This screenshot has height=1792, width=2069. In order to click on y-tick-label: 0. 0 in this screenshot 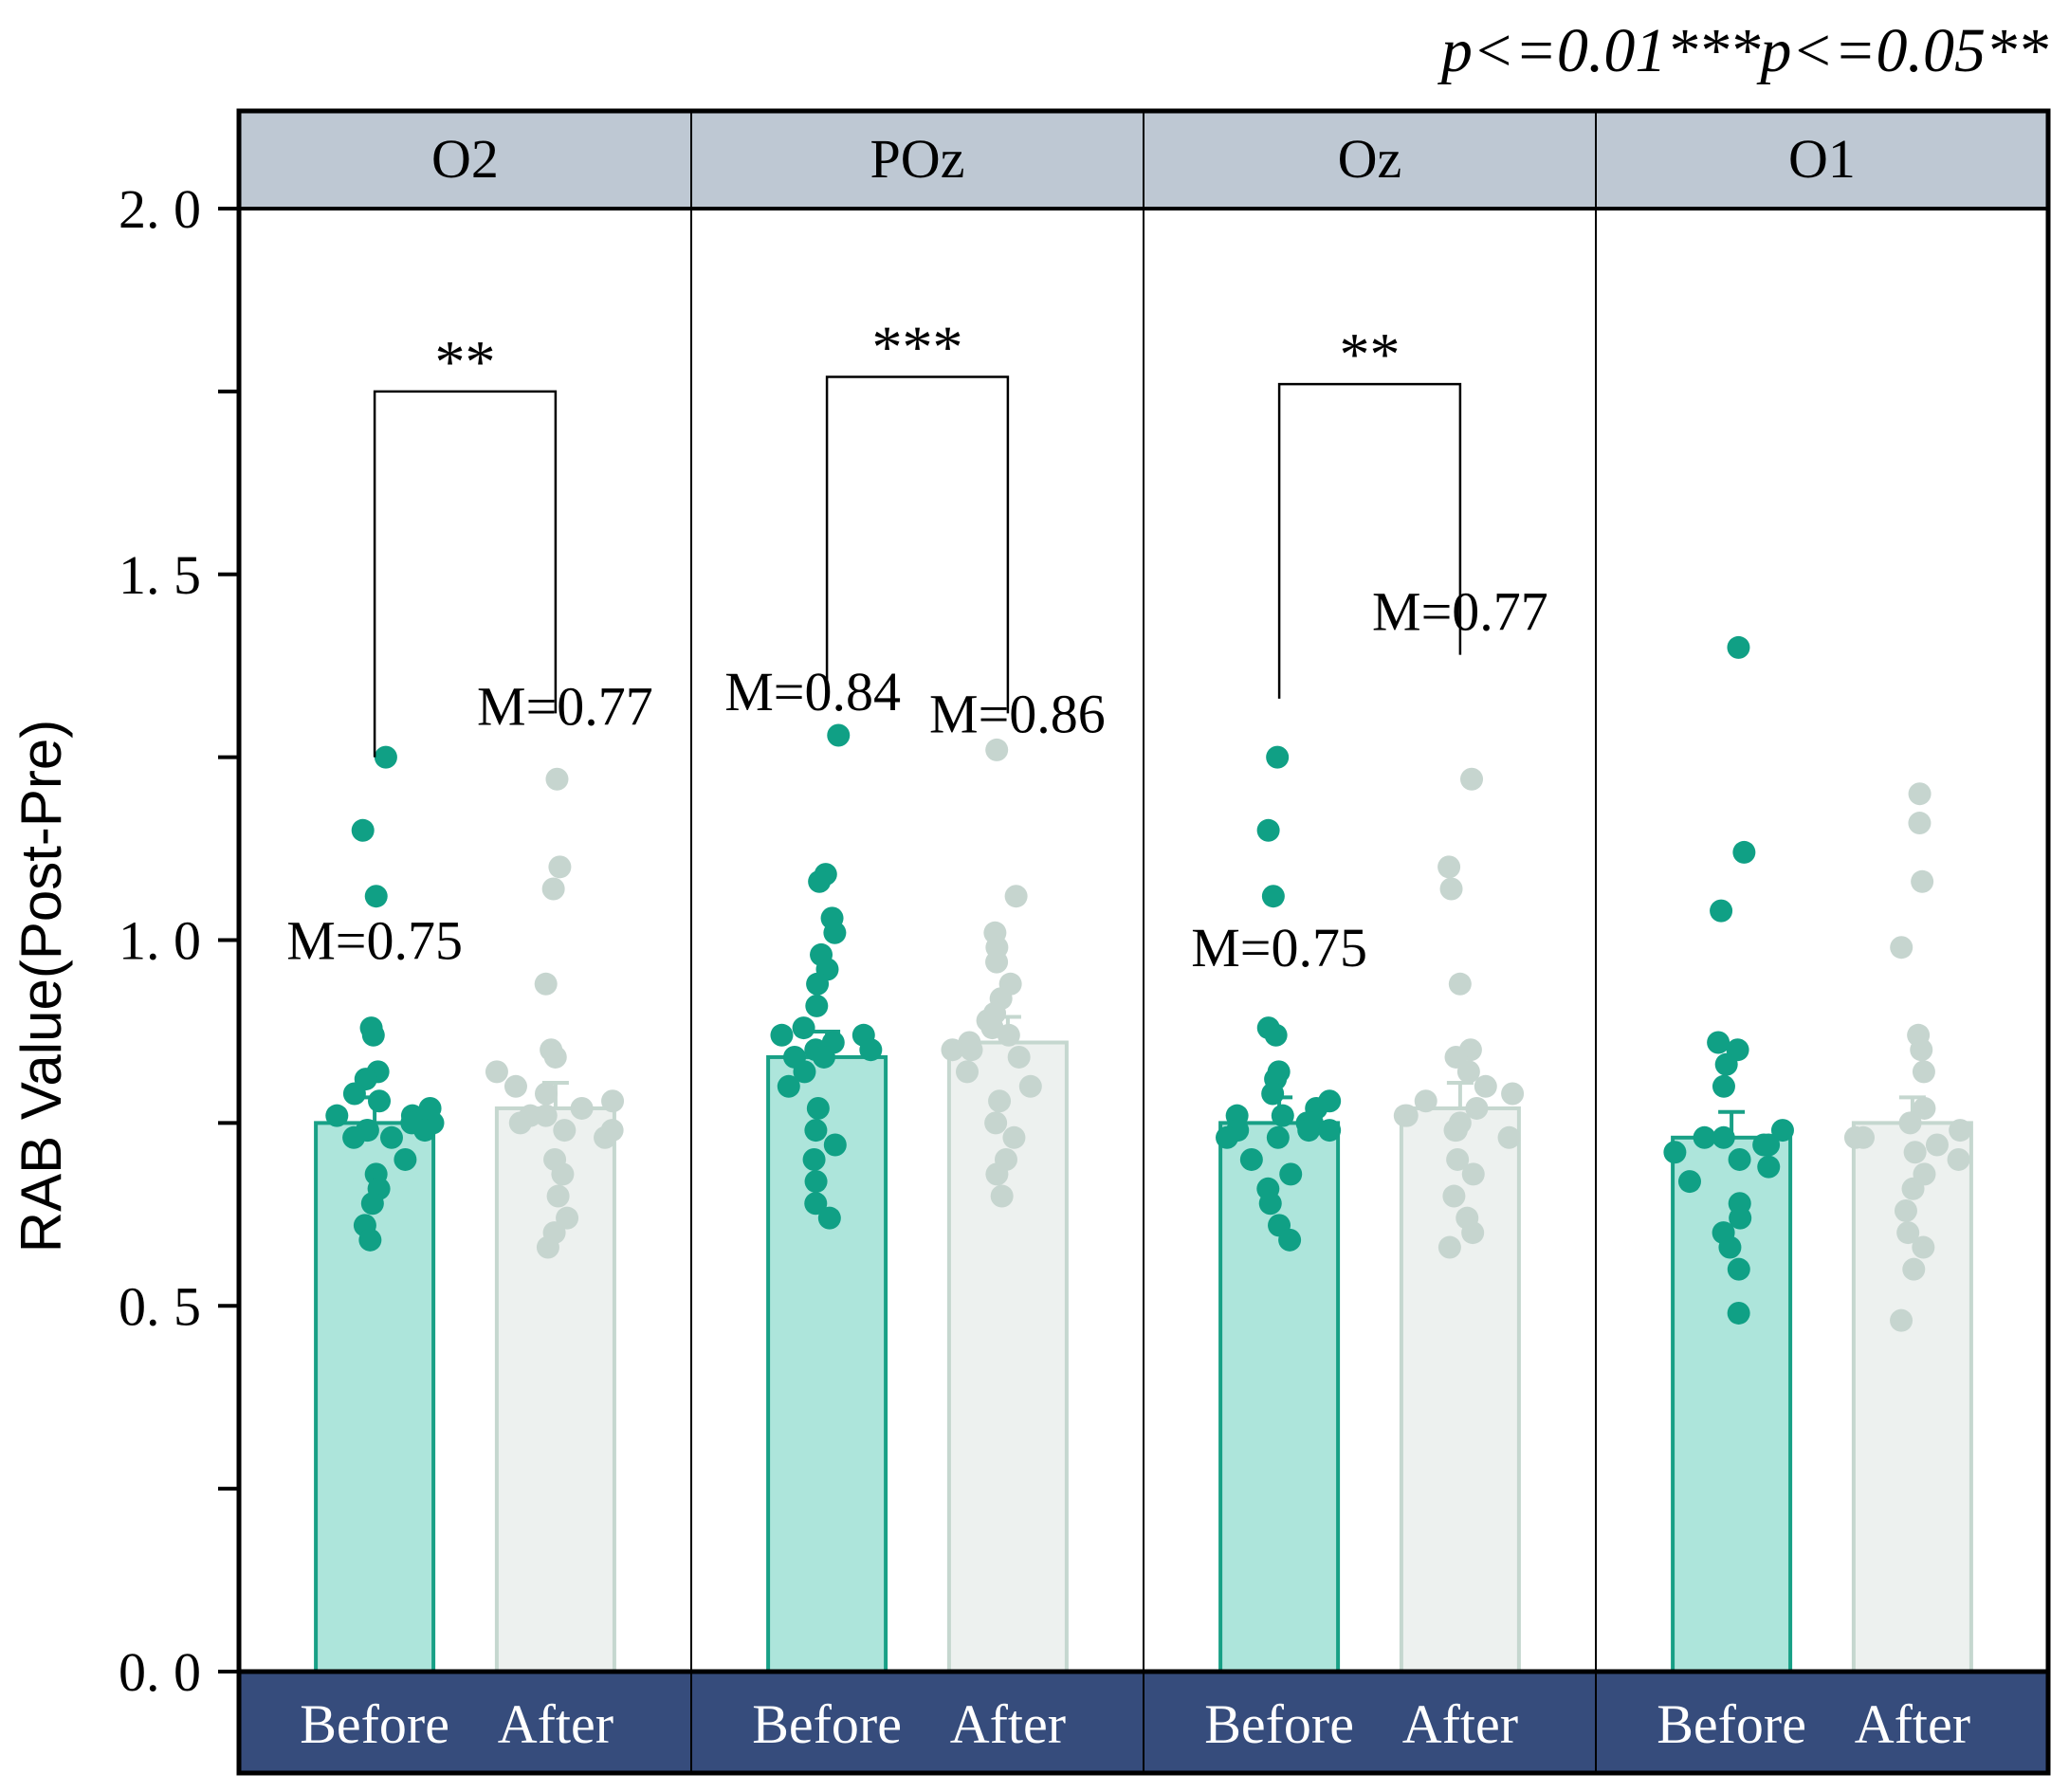, I will do `click(160, 1672)`.